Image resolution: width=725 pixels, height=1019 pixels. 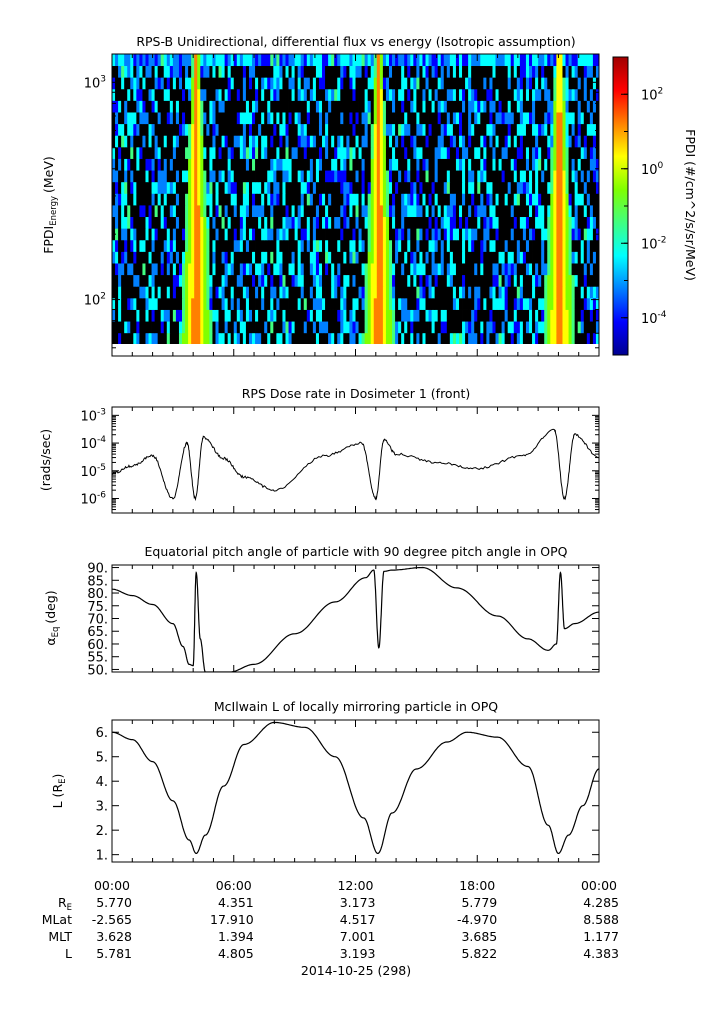 I want to click on dose-rate-y-ticks: 10-610-510-410-3, so click(x=339, y=460).